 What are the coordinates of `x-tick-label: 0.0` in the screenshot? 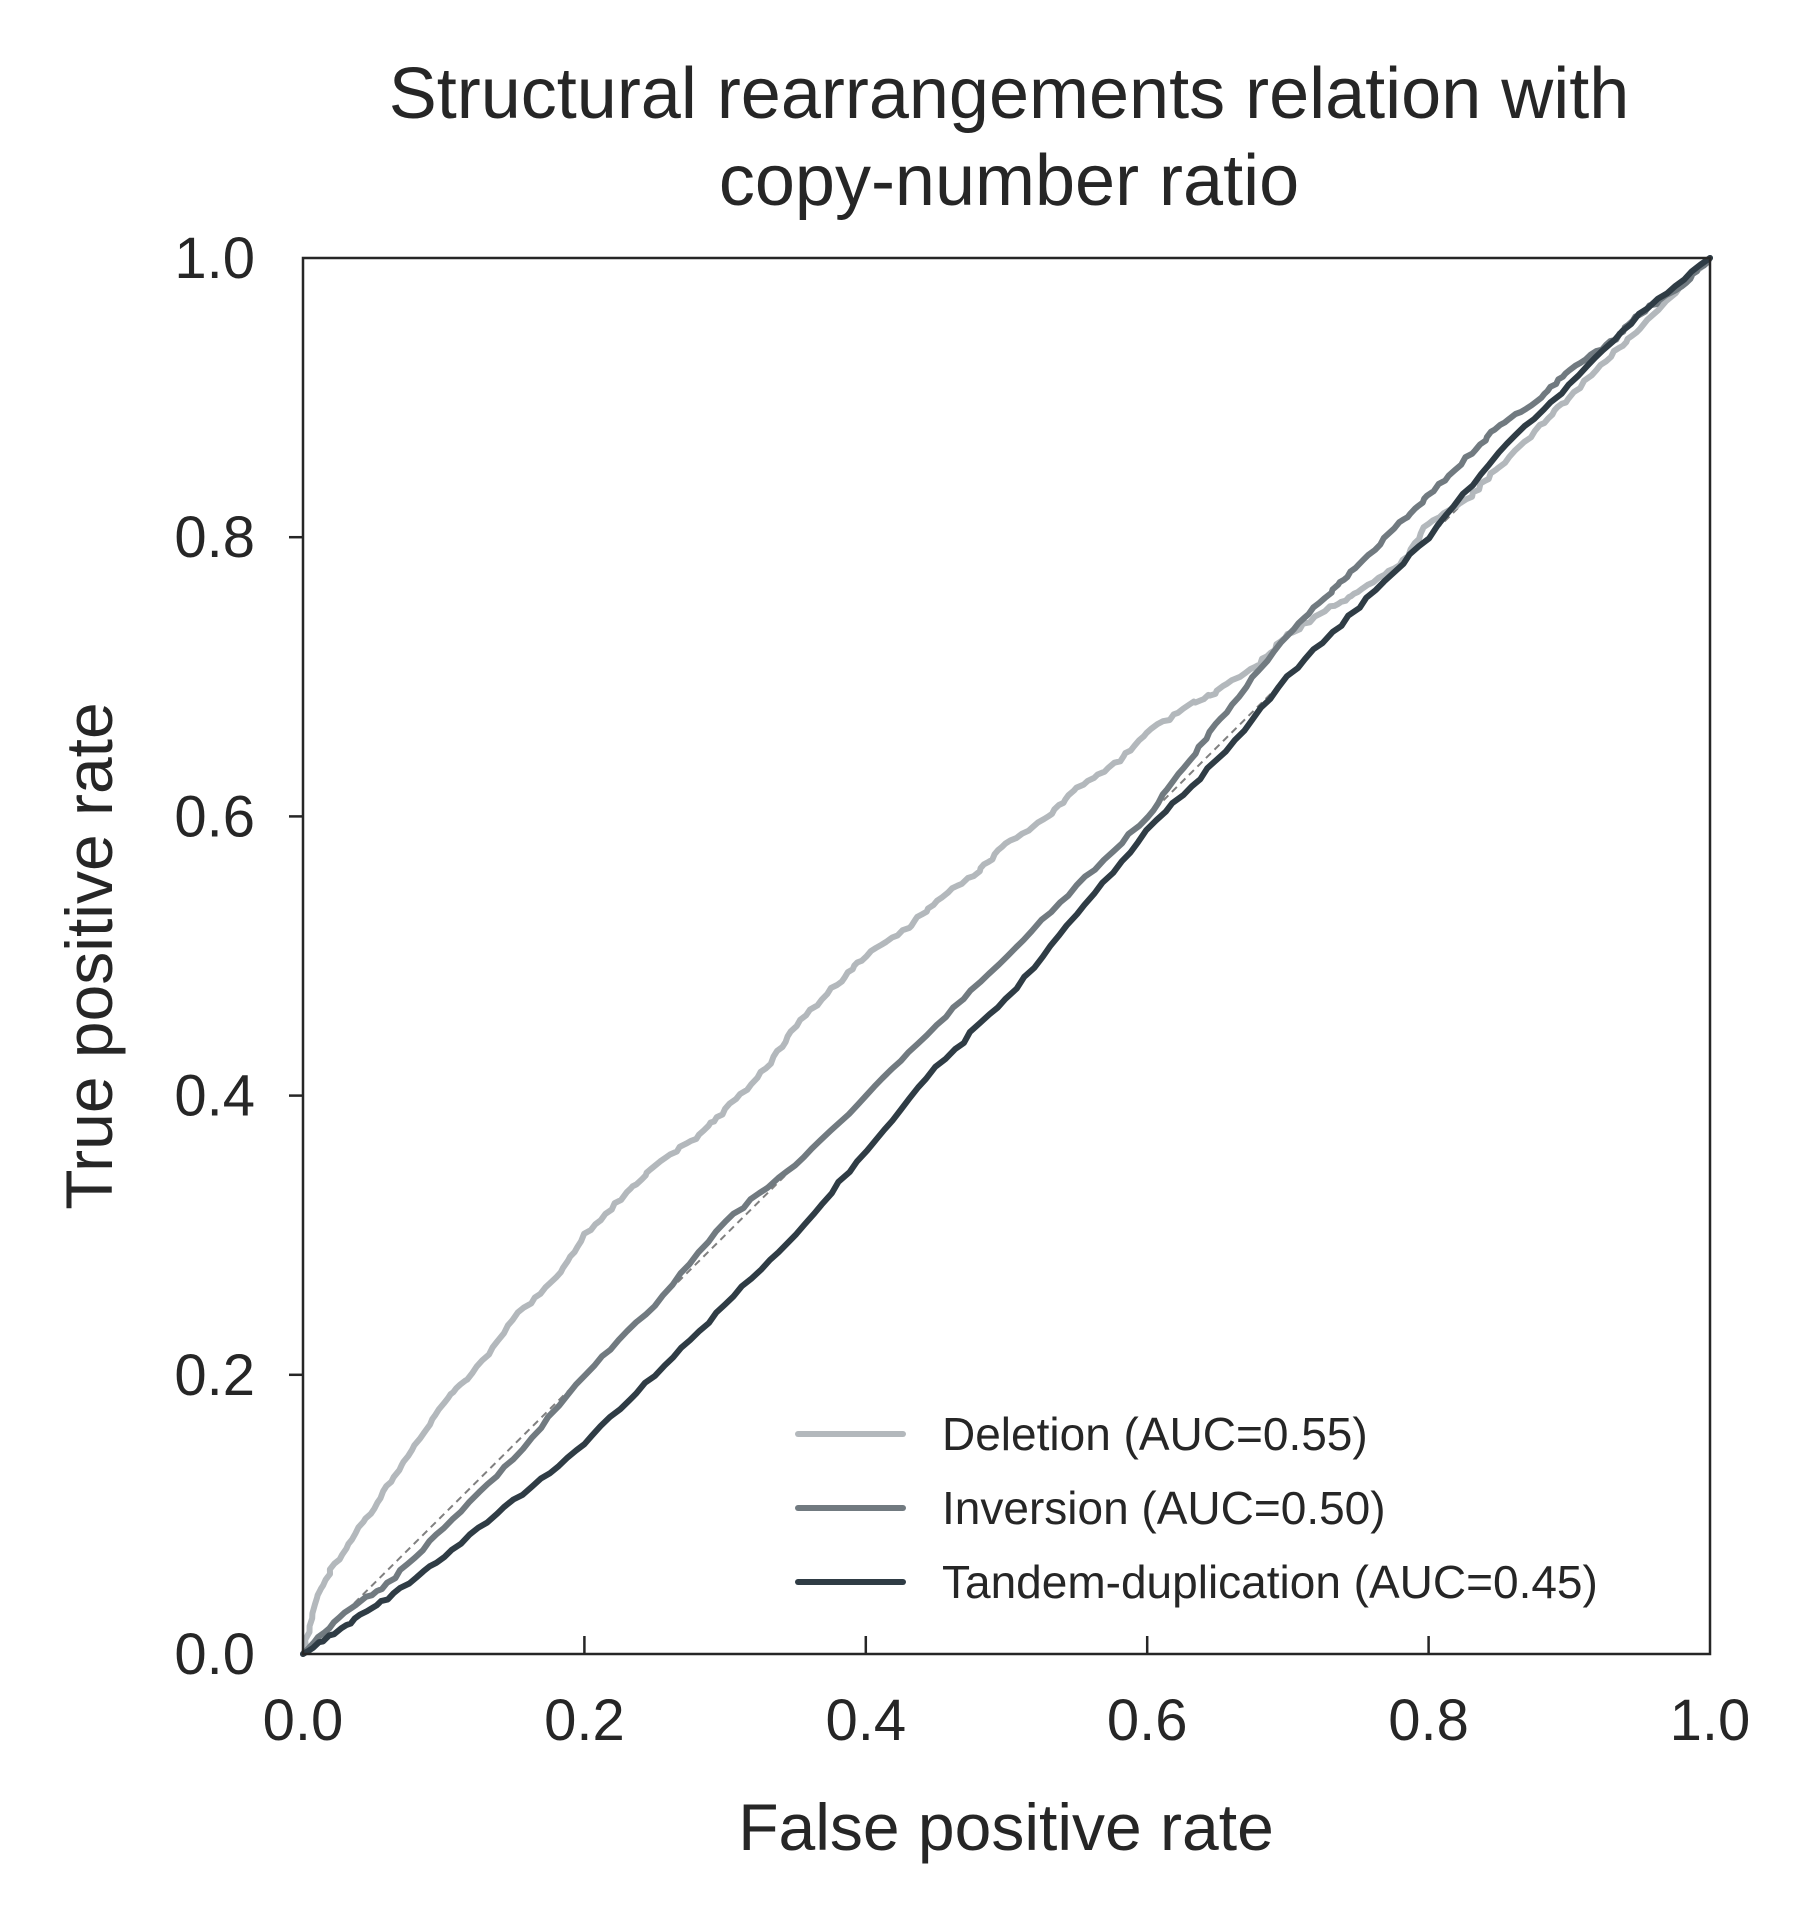 It's located at (303, 1720).